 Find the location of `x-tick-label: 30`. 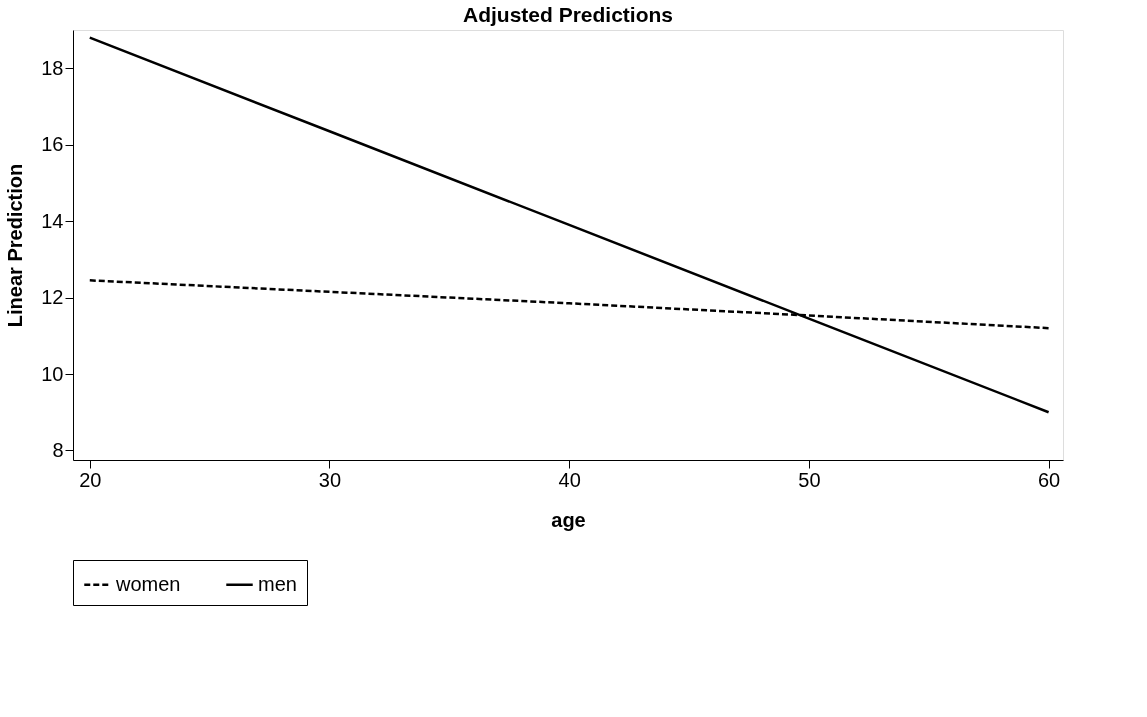

x-tick-label: 30 is located at coordinates (330, 479).